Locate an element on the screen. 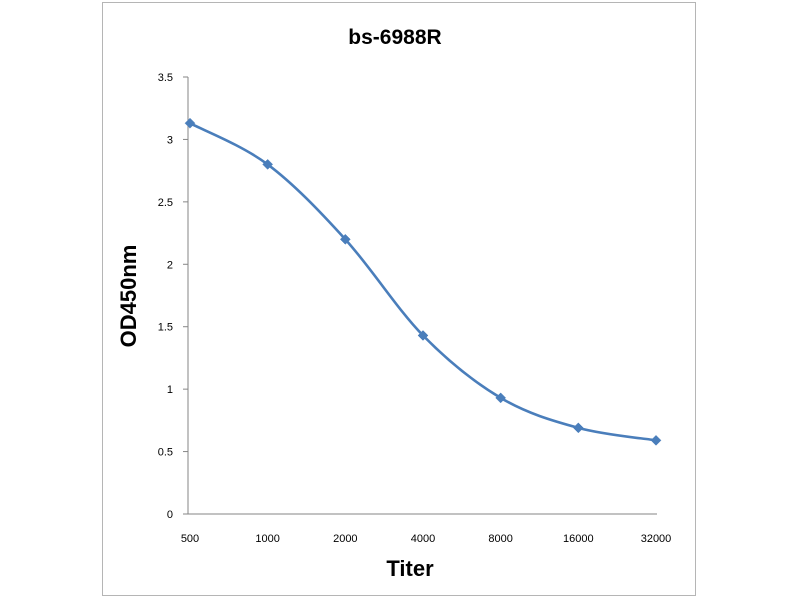 The image size is (800, 600). y-axis-title: OD450nm is located at coordinates (128, 296).